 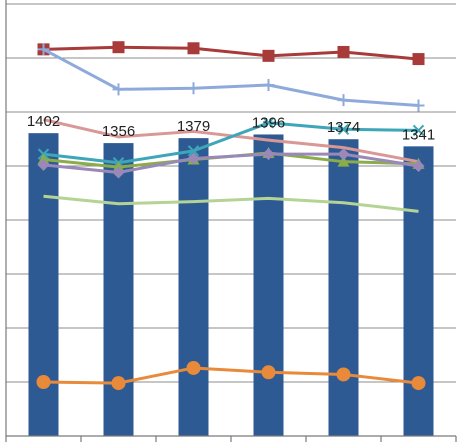 I want to click on bar-data-label: 1356, so click(x=118, y=131).